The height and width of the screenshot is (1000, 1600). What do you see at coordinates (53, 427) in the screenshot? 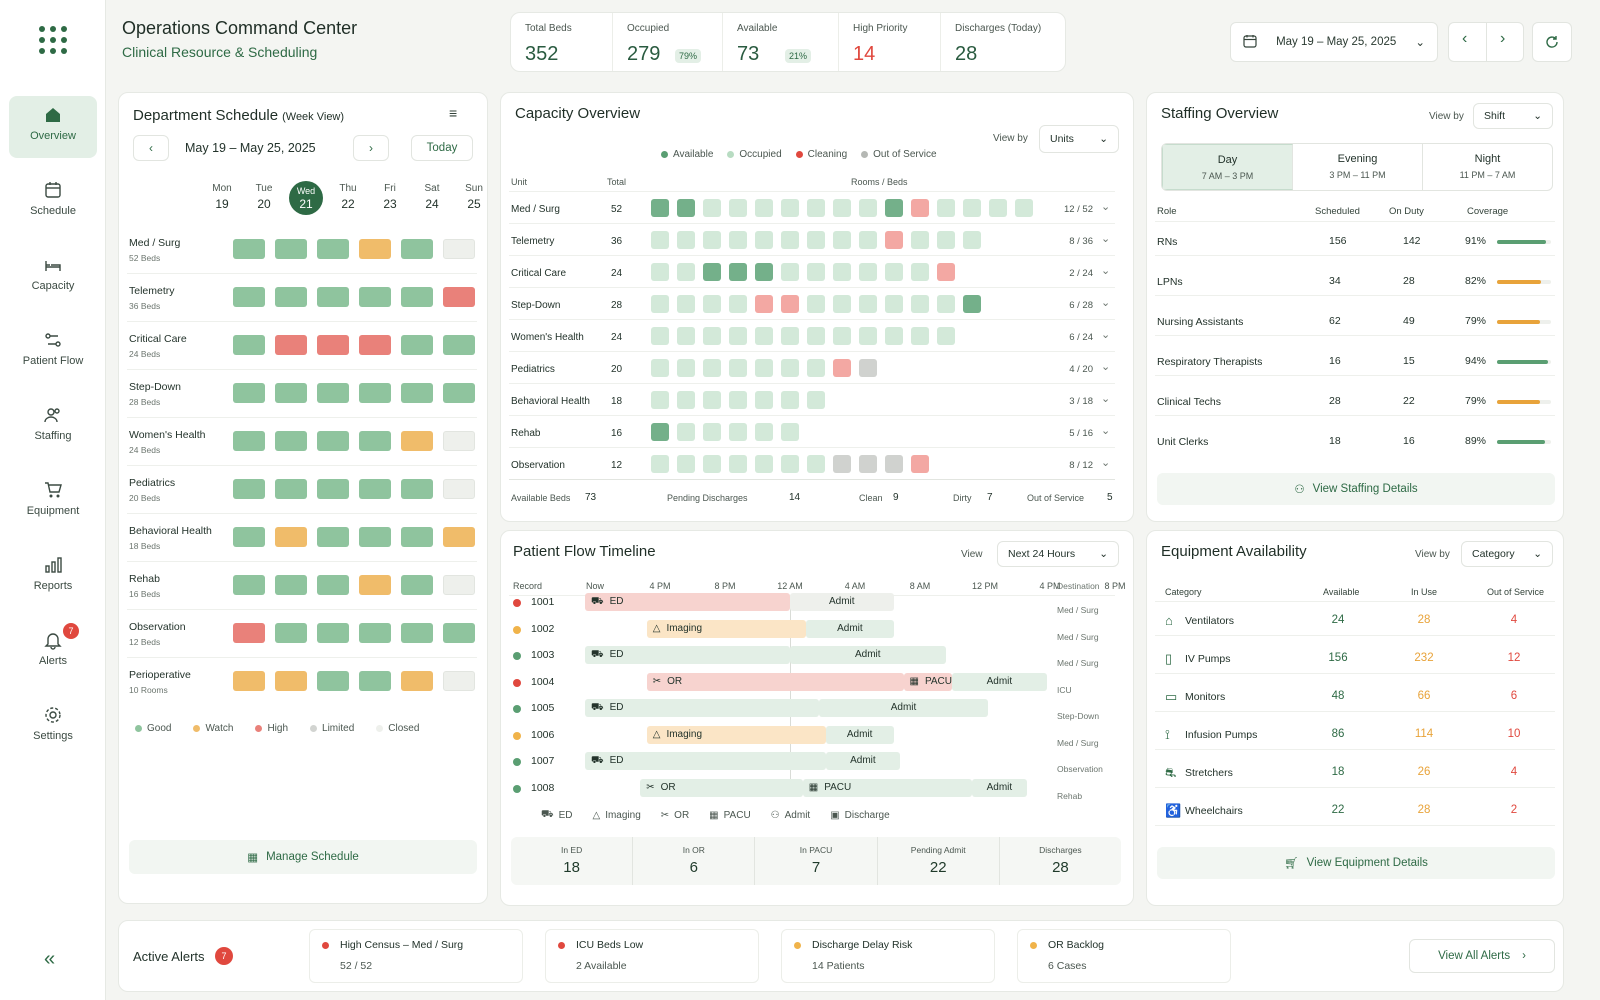
I see `nav-item-staffing: Staffing` at bounding box center [53, 427].